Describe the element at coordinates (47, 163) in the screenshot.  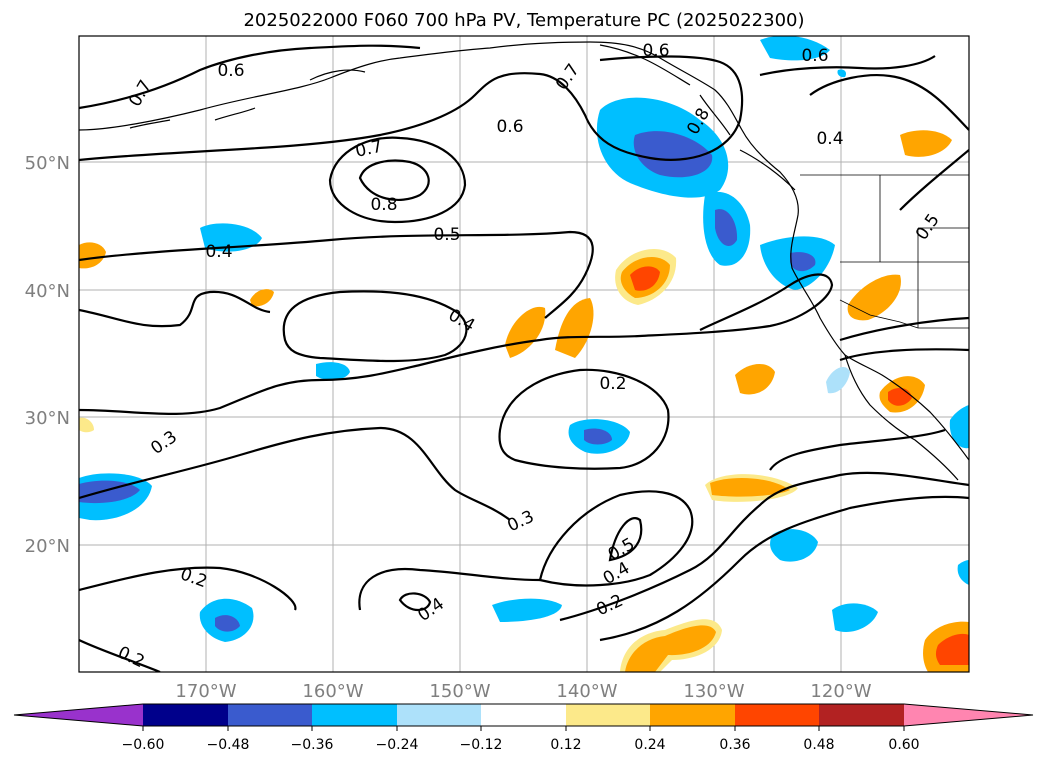
I see `lat-label-50n: 50°N` at that location.